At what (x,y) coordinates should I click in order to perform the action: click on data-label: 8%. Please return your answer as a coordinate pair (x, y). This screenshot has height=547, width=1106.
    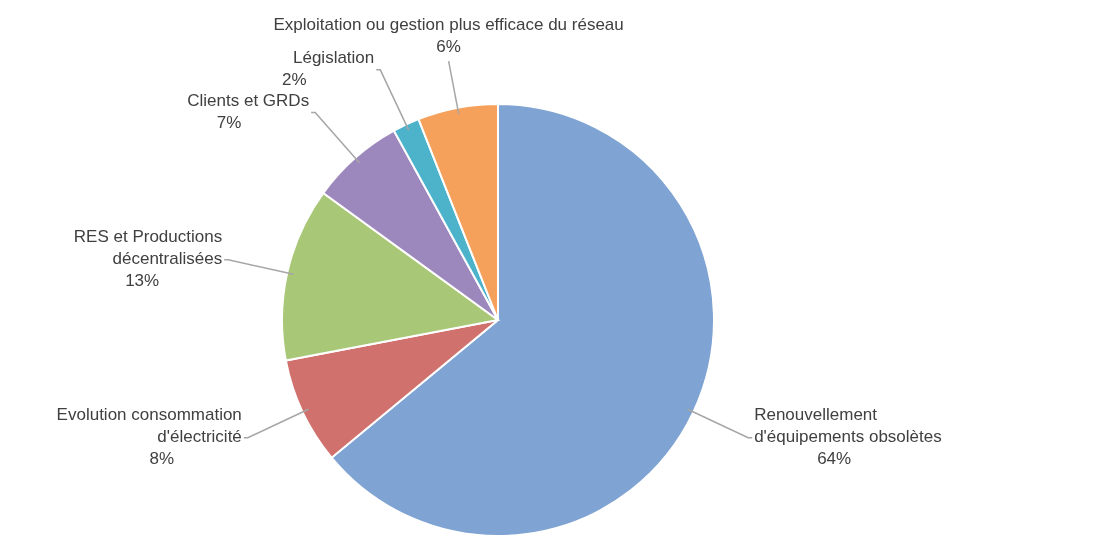
    Looking at the image, I should click on (162, 459).